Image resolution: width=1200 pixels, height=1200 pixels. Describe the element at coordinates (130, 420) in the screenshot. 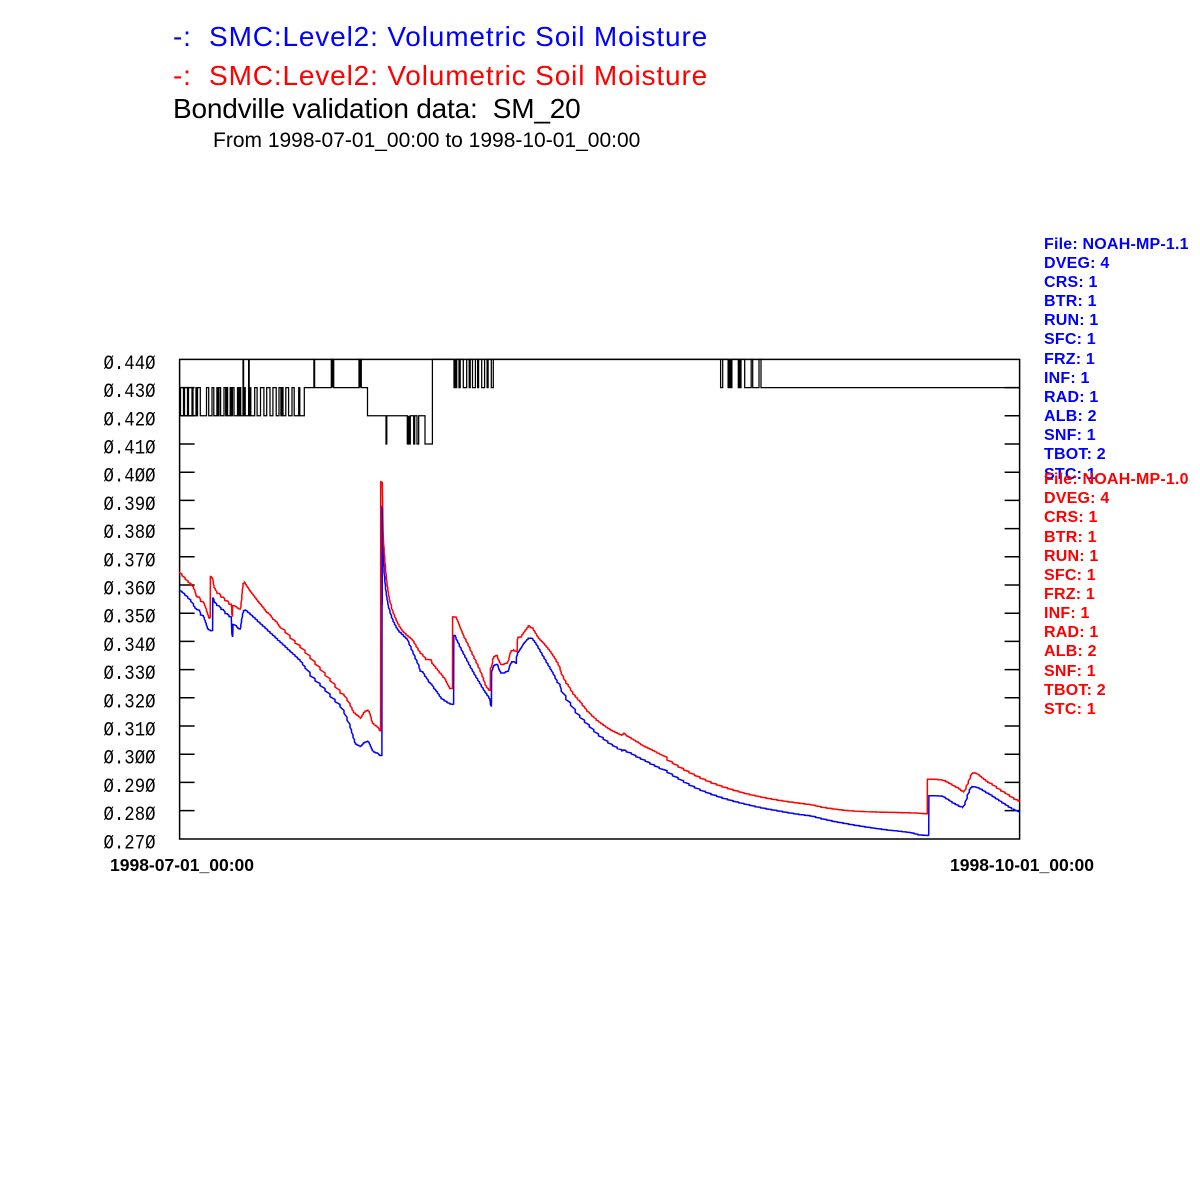

I see `svg-text: Ø.42Ø` at that location.